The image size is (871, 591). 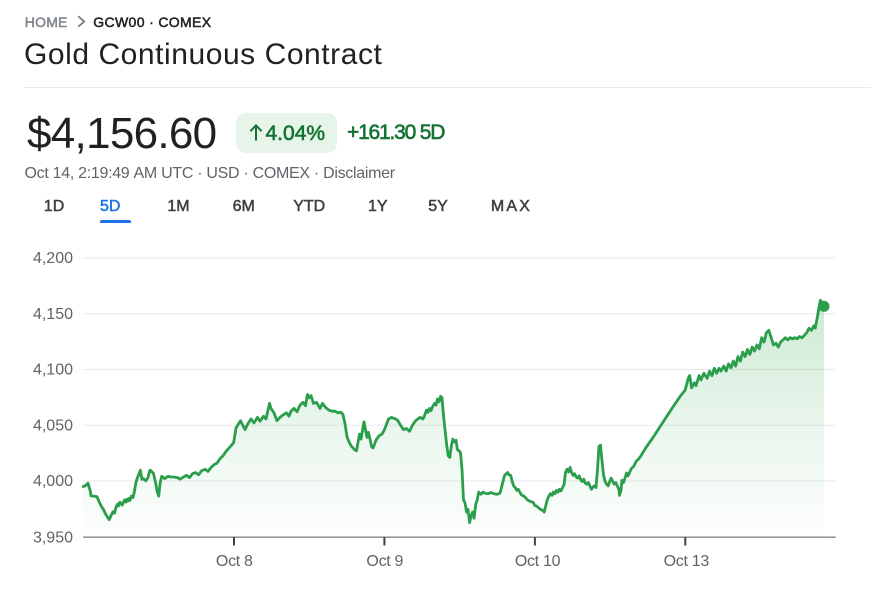 What do you see at coordinates (384, 561) in the screenshot?
I see `svg-text: Oct 9` at bounding box center [384, 561].